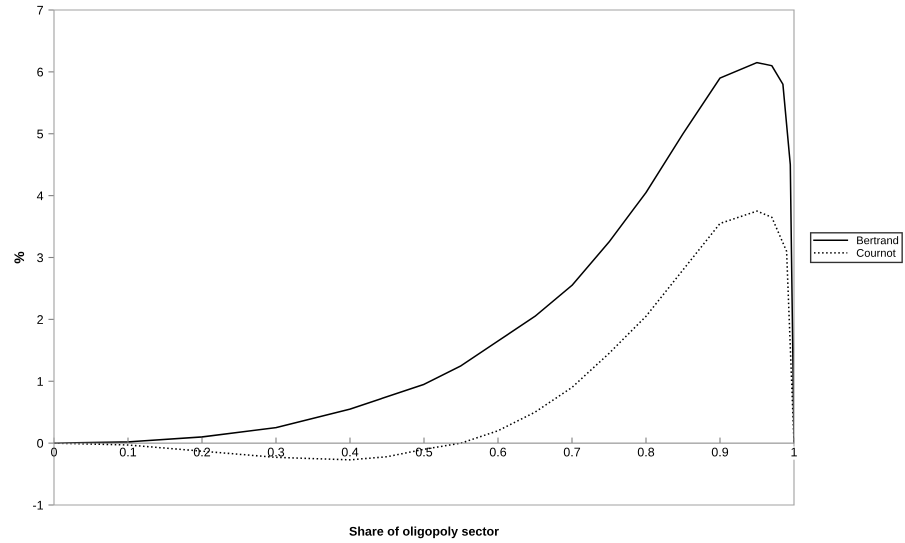 The width and height of the screenshot is (905, 543). What do you see at coordinates (19, 258) in the screenshot?
I see `y-axis-title: %` at bounding box center [19, 258].